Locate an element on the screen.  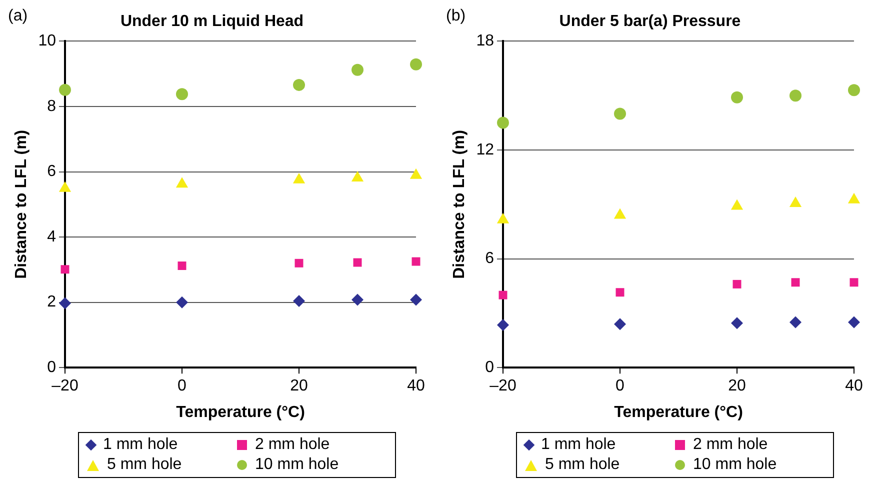
y-tick-label: 12 is located at coordinates (485, 149).